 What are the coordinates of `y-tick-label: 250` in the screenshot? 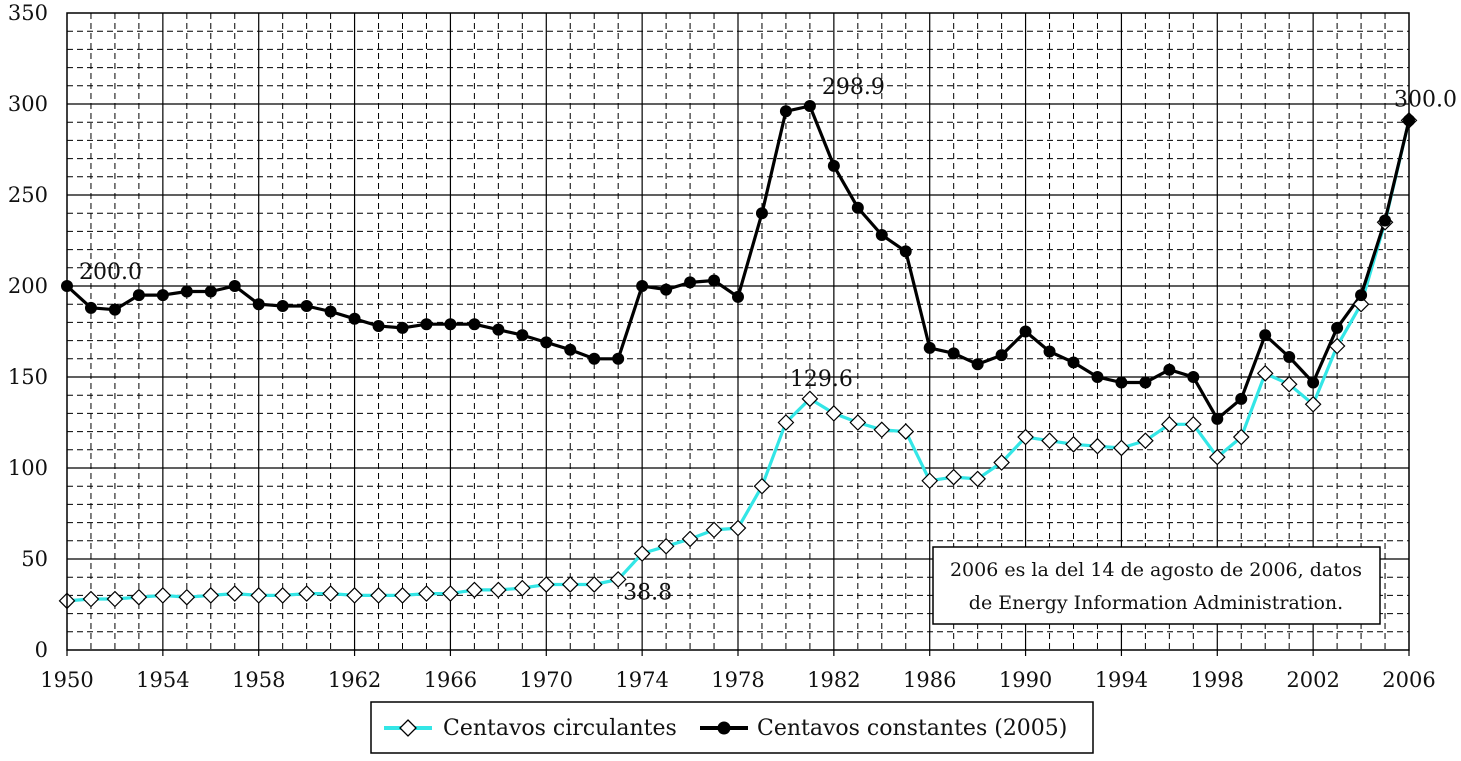 It's located at (28, 195).